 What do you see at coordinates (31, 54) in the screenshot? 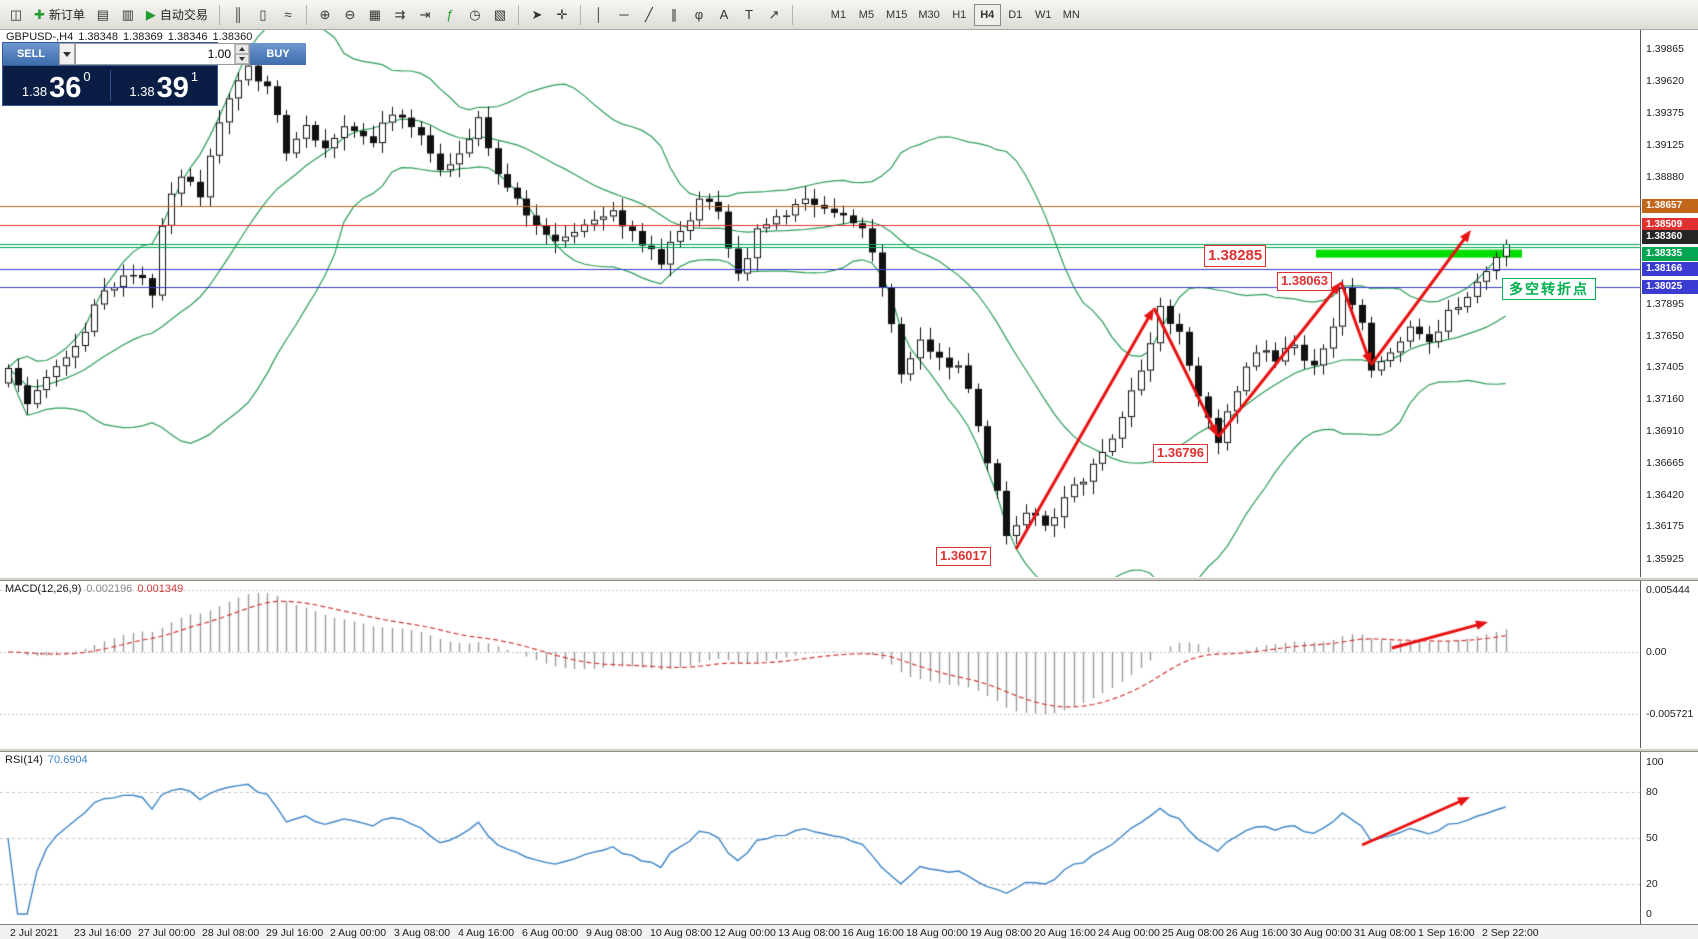
I see `sell-button: SELL` at bounding box center [31, 54].